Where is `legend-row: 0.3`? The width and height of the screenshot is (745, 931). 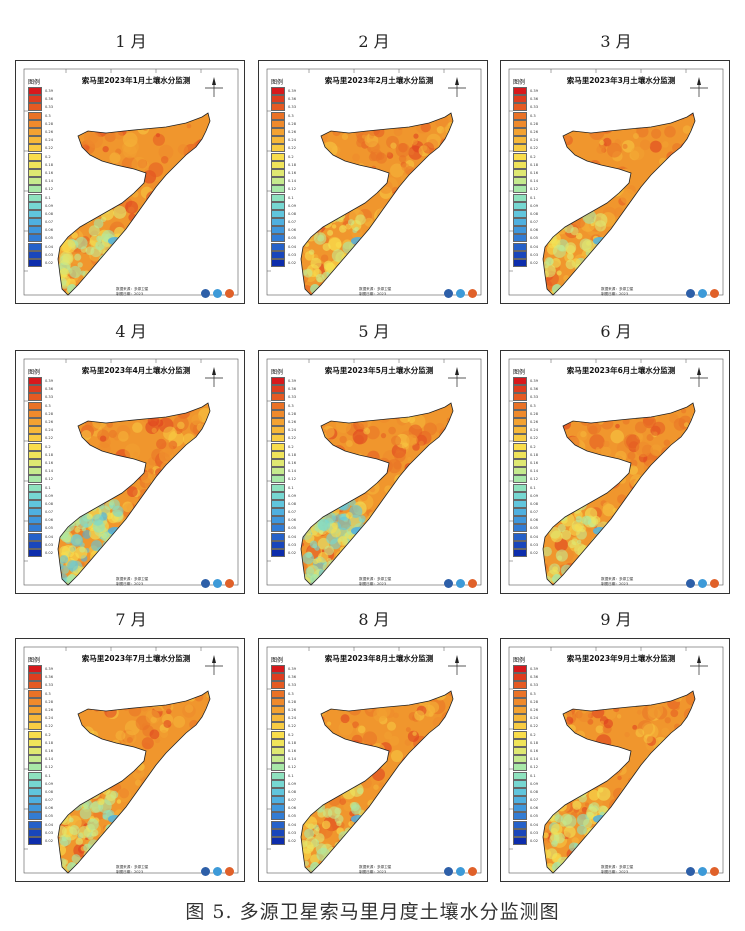 legend-row: 0.3 is located at coordinates (283, 405).